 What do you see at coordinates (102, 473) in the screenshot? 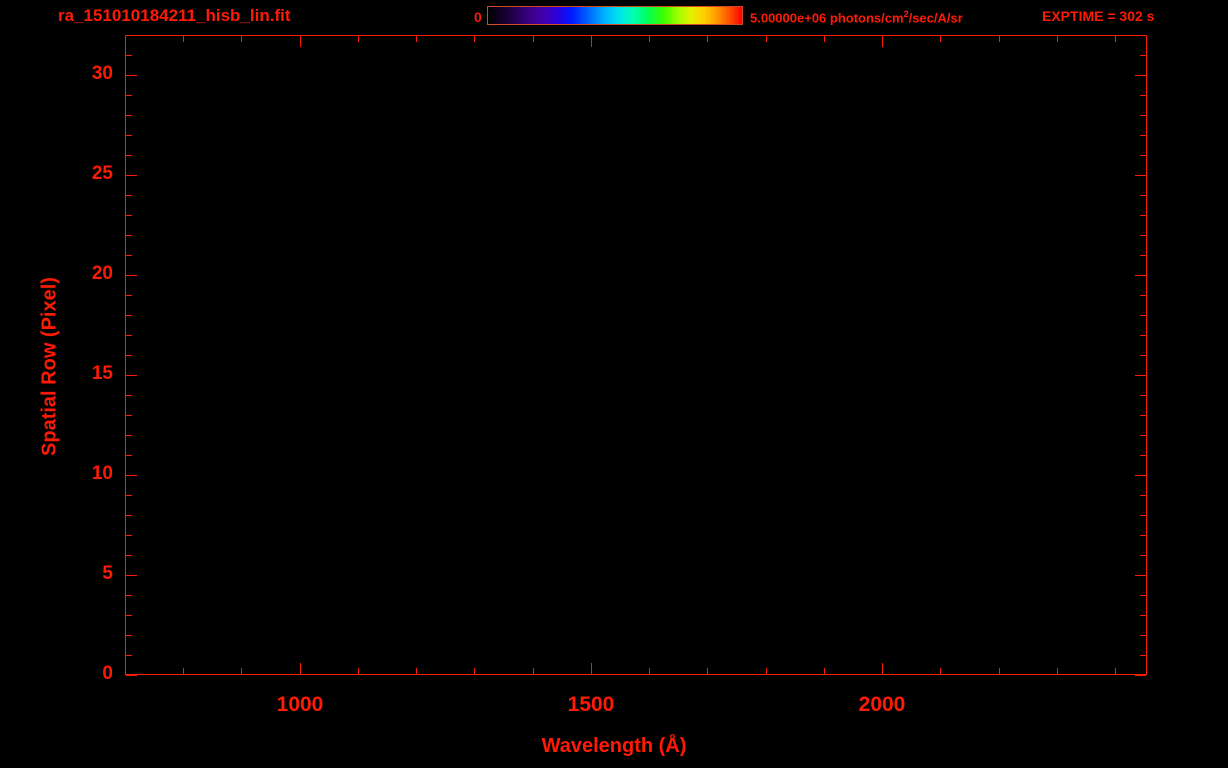
I see `y-tick-label: 10` at bounding box center [102, 473].